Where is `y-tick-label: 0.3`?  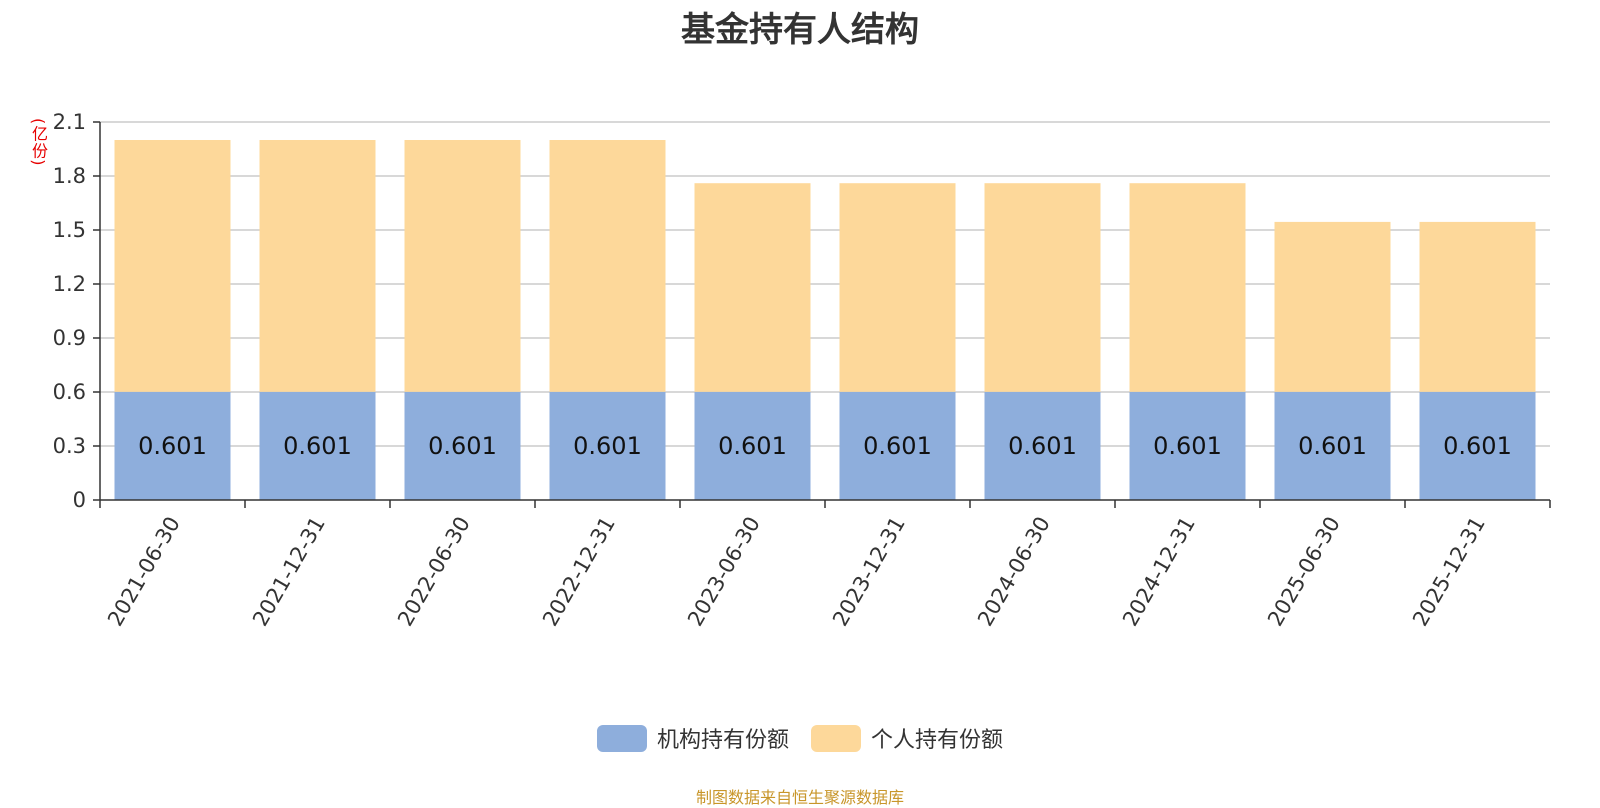
y-tick-label: 0.3 is located at coordinates (69, 446).